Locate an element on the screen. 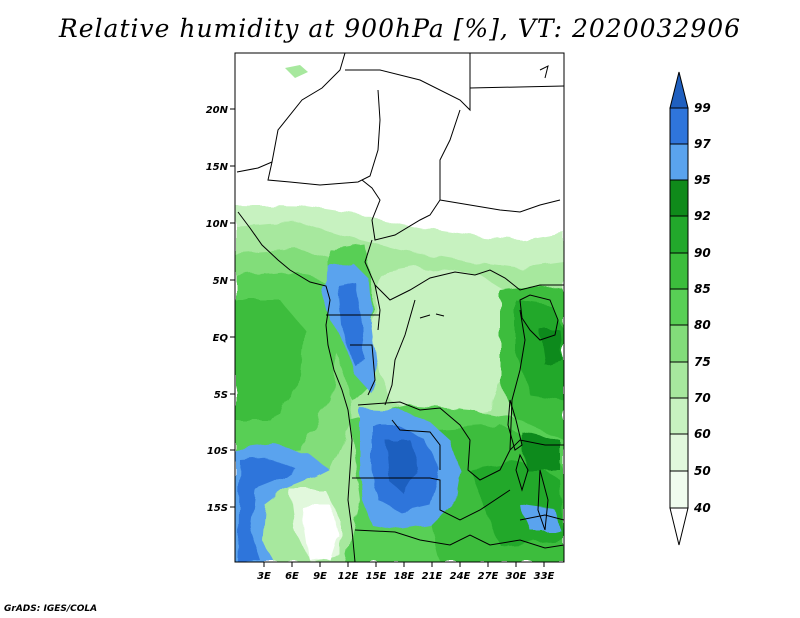  colorbar-label: 92 is located at coordinates (702, 216).